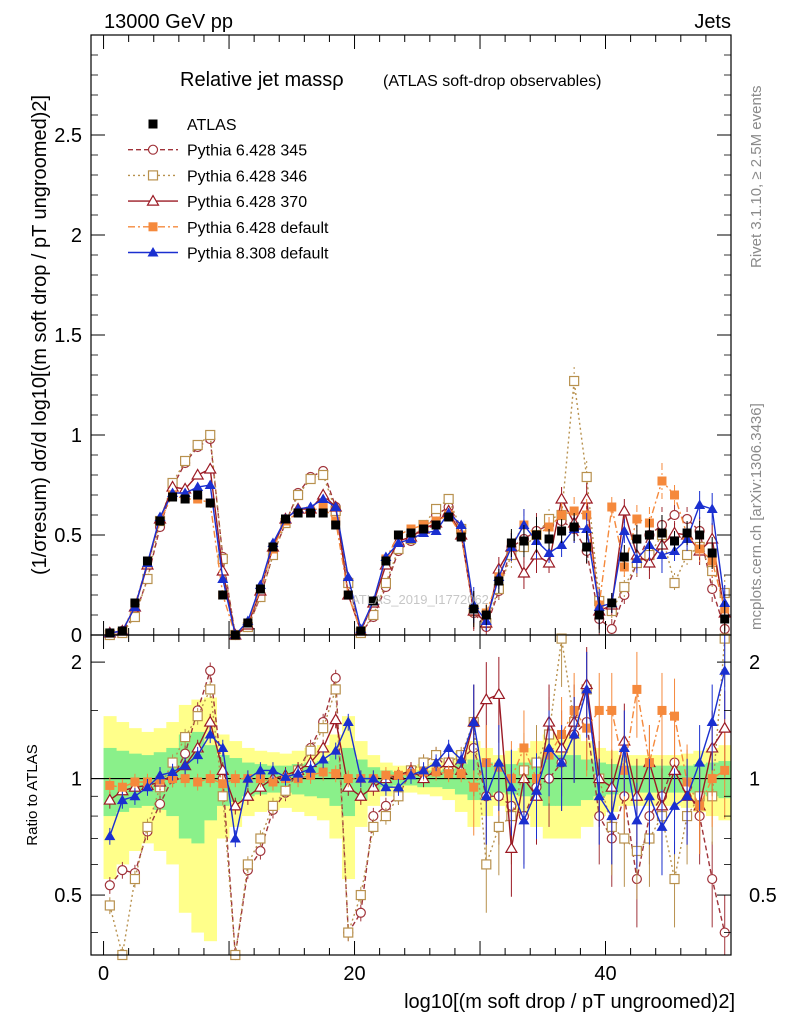 This screenshot has height=1024, width=786. What do you see at coordinates (262, 80) in the screenshot?
I see `chart-title: Relative jet massρ` at bounding box center [262, 80].